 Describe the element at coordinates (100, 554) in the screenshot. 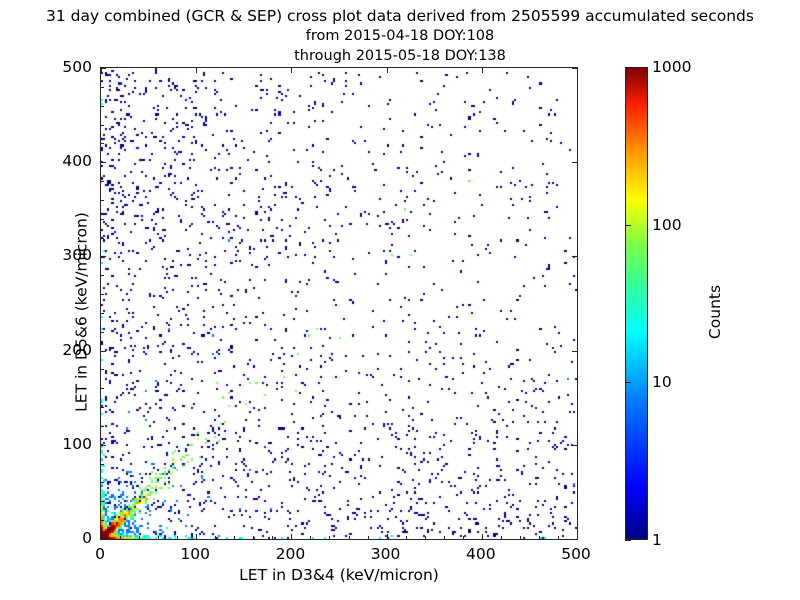

I see `x-tick-label: 0` at that location.